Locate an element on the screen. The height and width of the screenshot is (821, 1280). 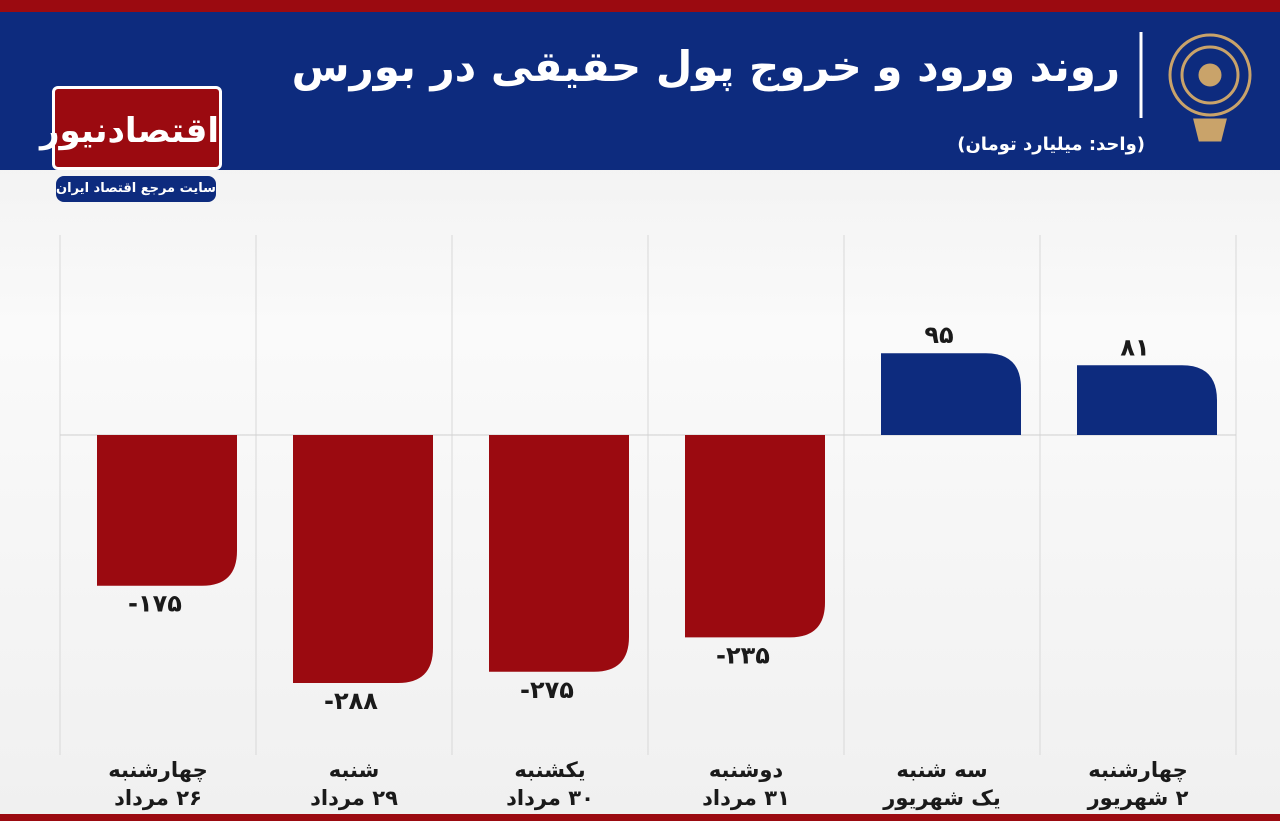
chart-subtitle: (واحد: میلیارد تومان) is located at coordinates (1051, 144).